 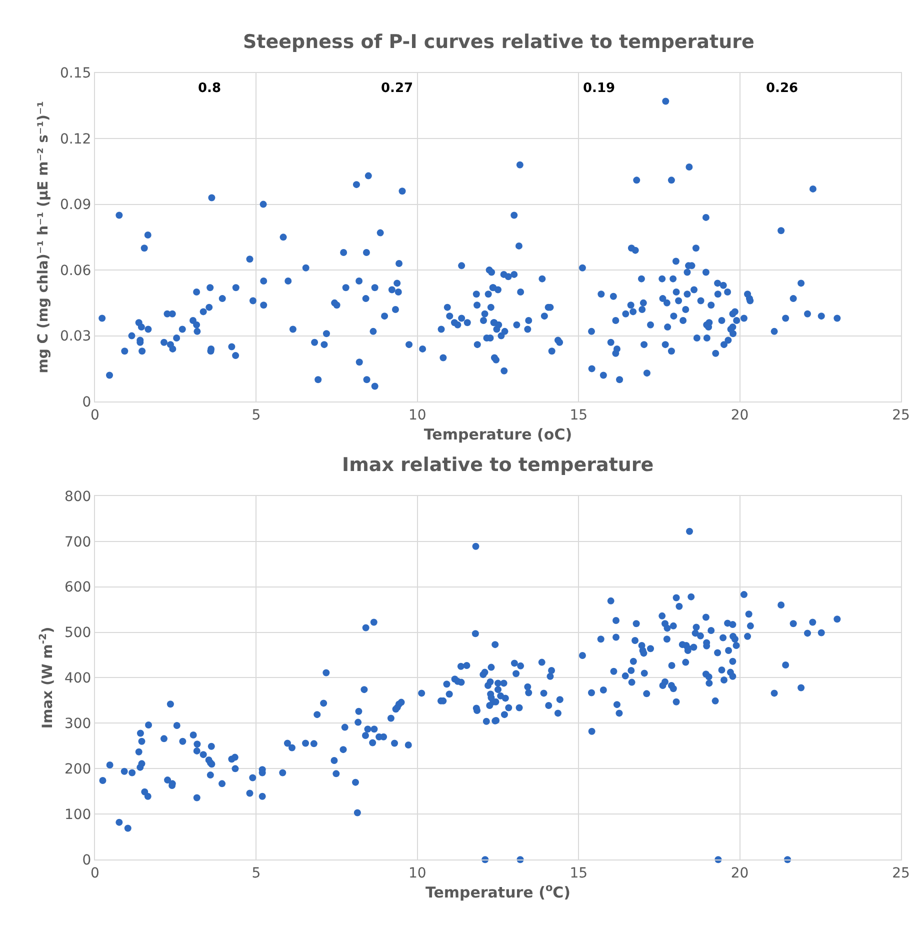 What do you see at coordinates (498, 465) in the screenshot?
I see `chart-title: Imax relative to temperature` at bounding box center [498, 465].